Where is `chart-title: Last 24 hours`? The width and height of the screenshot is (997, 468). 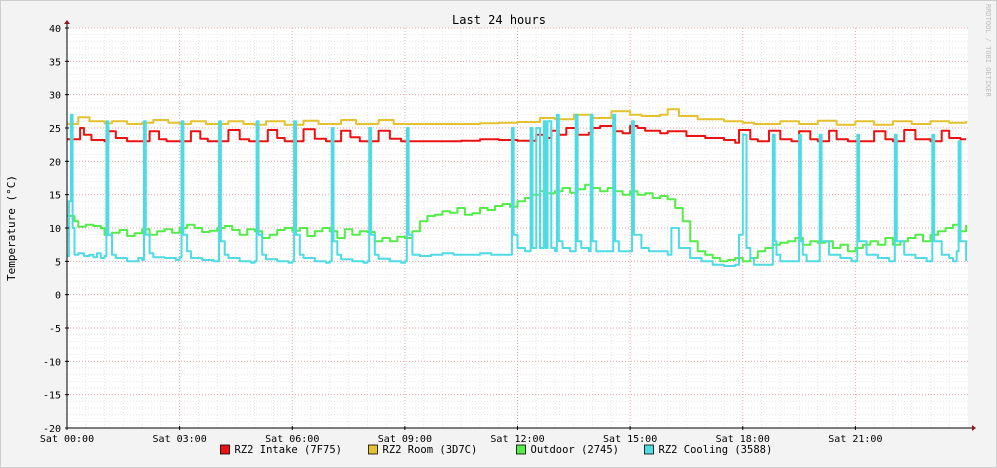
chart-title: Last 24 hours is located at coordinates (499, 20).